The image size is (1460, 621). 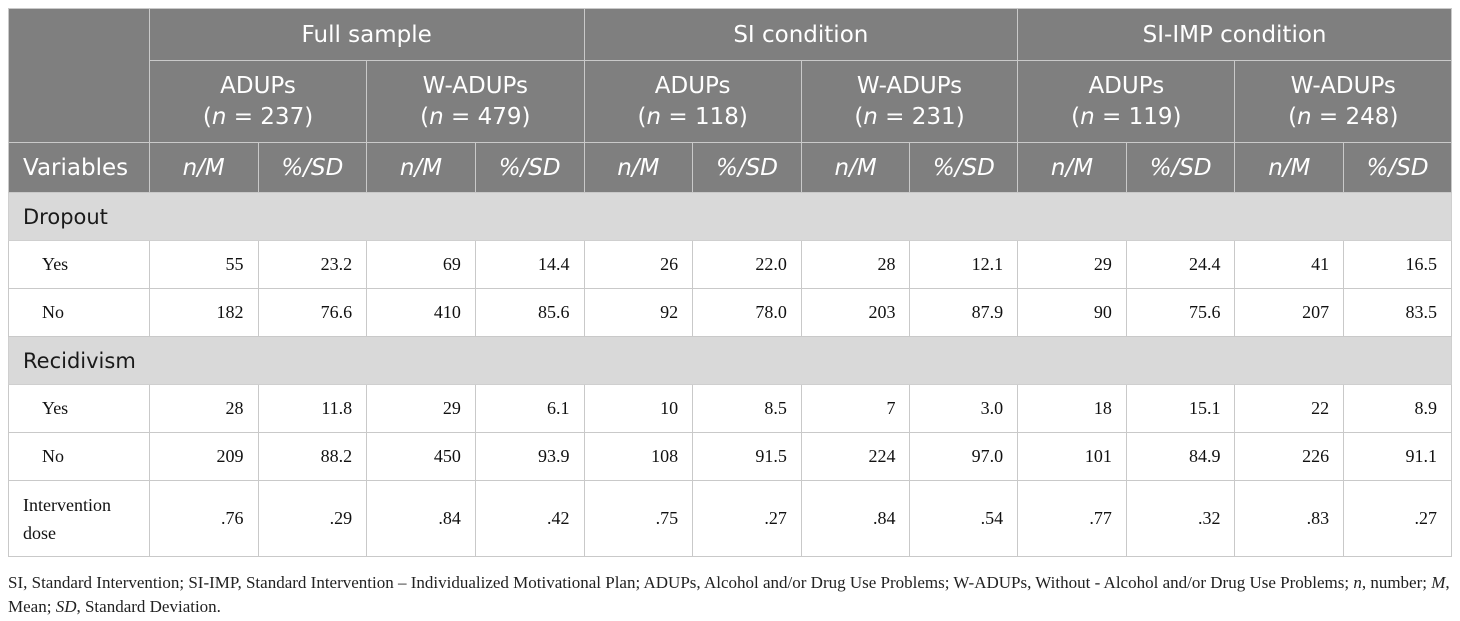 What do you see at coordinates (1289, 456) in the screenshot?
I see `table-cell: 226` at bounding box center [1289, 456].